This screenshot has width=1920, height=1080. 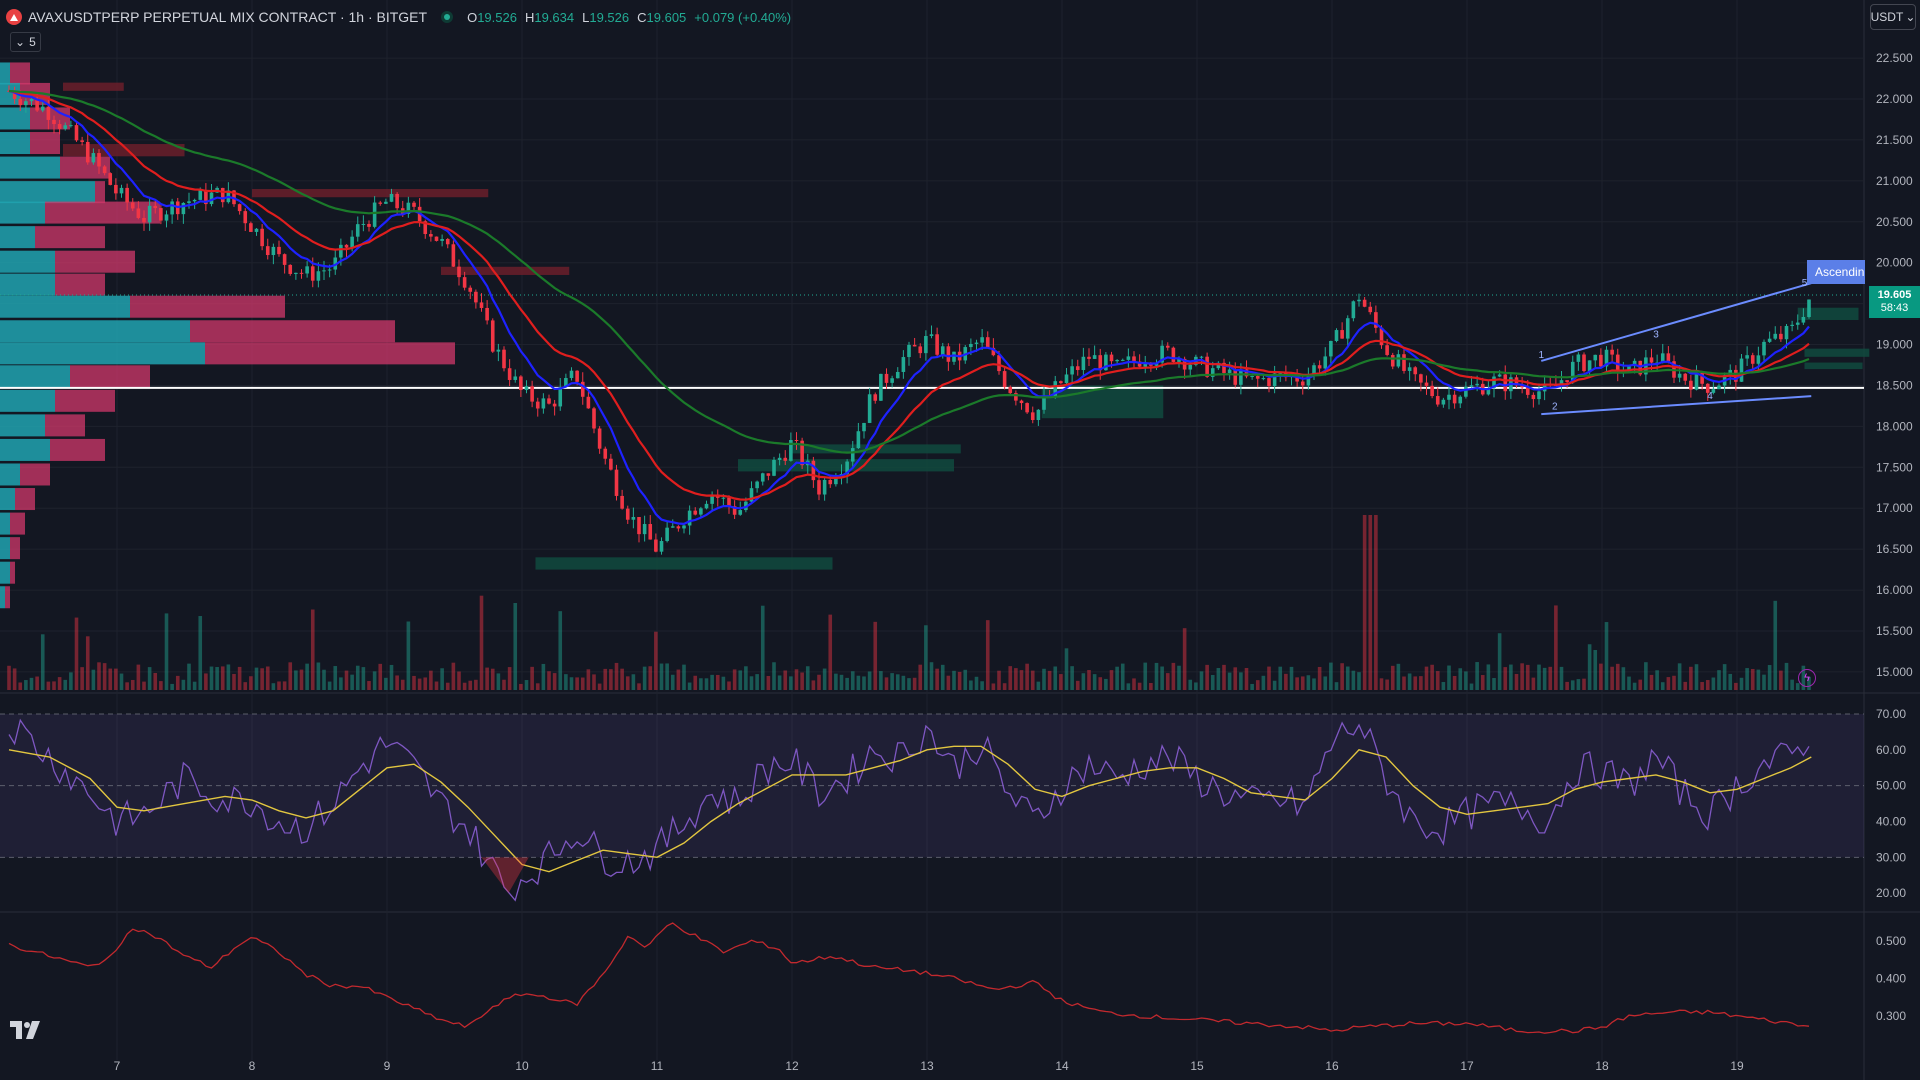 I want to click on currency-selector: USDT ⌄, so click(x=1893, y=17).